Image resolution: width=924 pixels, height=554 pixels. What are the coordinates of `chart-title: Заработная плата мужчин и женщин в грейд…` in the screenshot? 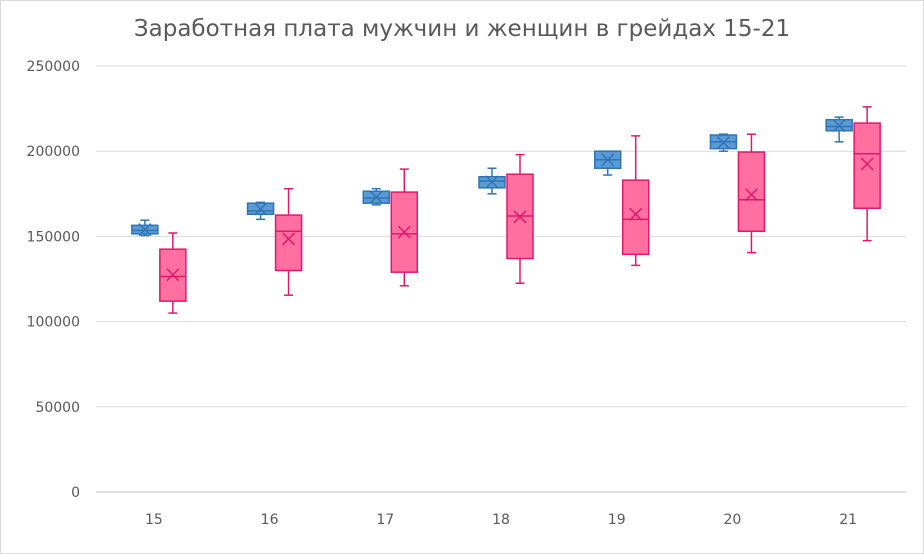 It's located at (462, 29).